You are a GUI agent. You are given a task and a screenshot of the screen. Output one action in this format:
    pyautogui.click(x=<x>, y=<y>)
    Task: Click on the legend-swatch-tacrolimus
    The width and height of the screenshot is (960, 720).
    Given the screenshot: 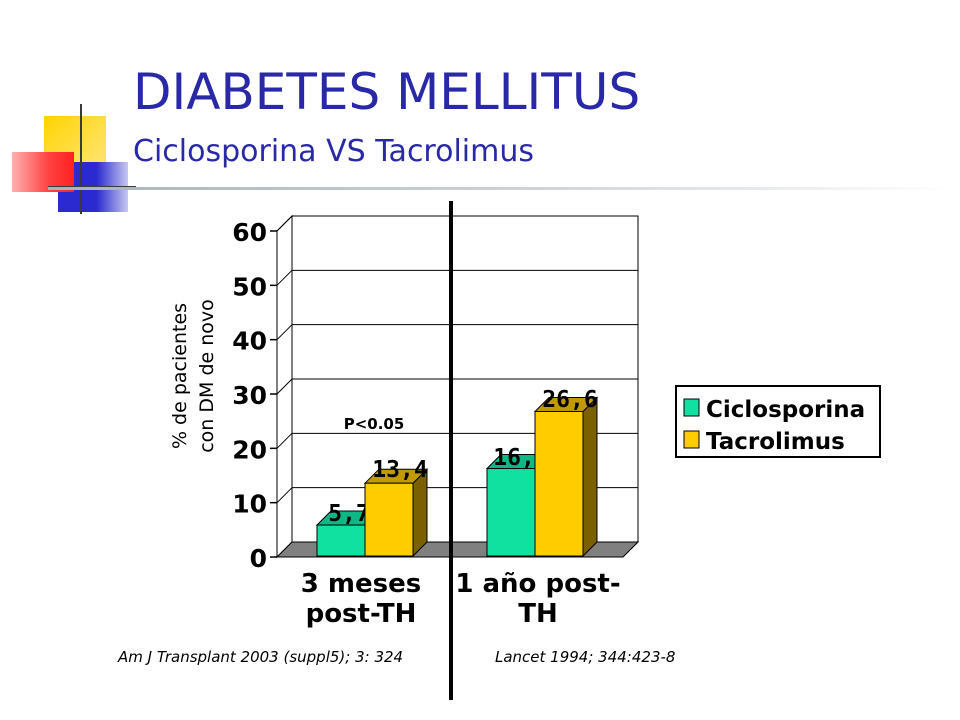 What is the action you would take?
    pyautogui.click(x=691, y=439)
    